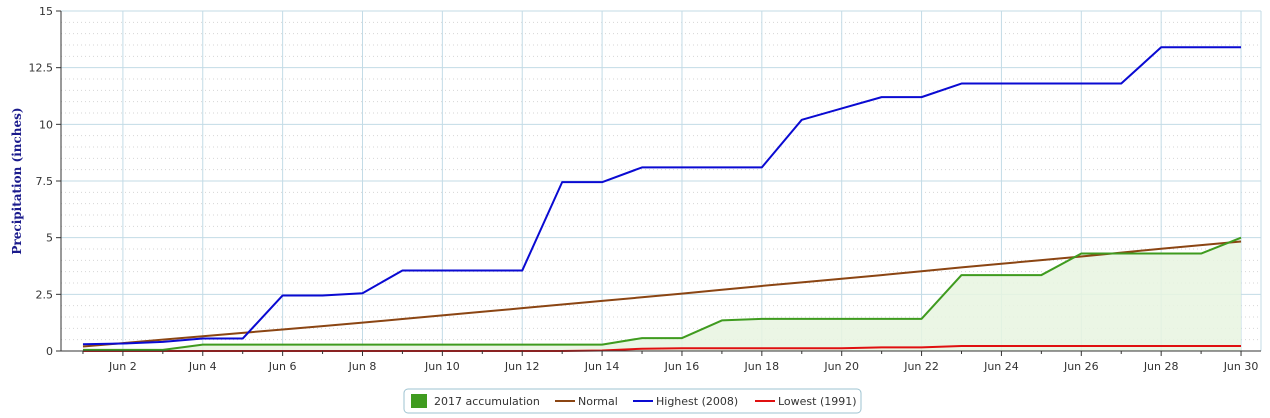 This screenshot has width=1270, height=418. I want to click on y-tick-label: 12.5, so click(41, 68).